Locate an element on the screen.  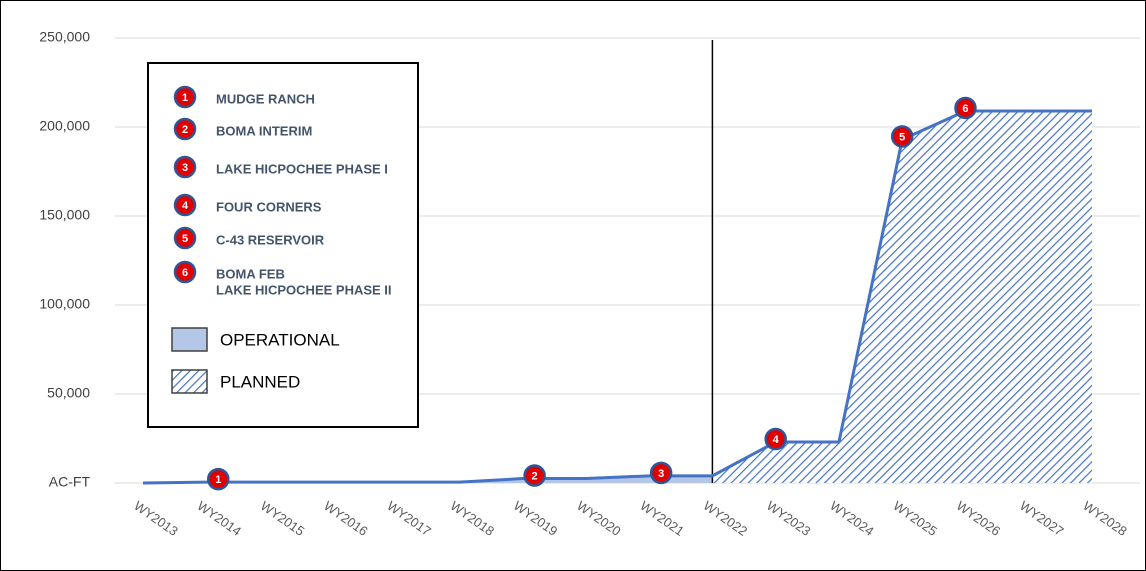
marker: 2 is located at coordinates (534, 475).